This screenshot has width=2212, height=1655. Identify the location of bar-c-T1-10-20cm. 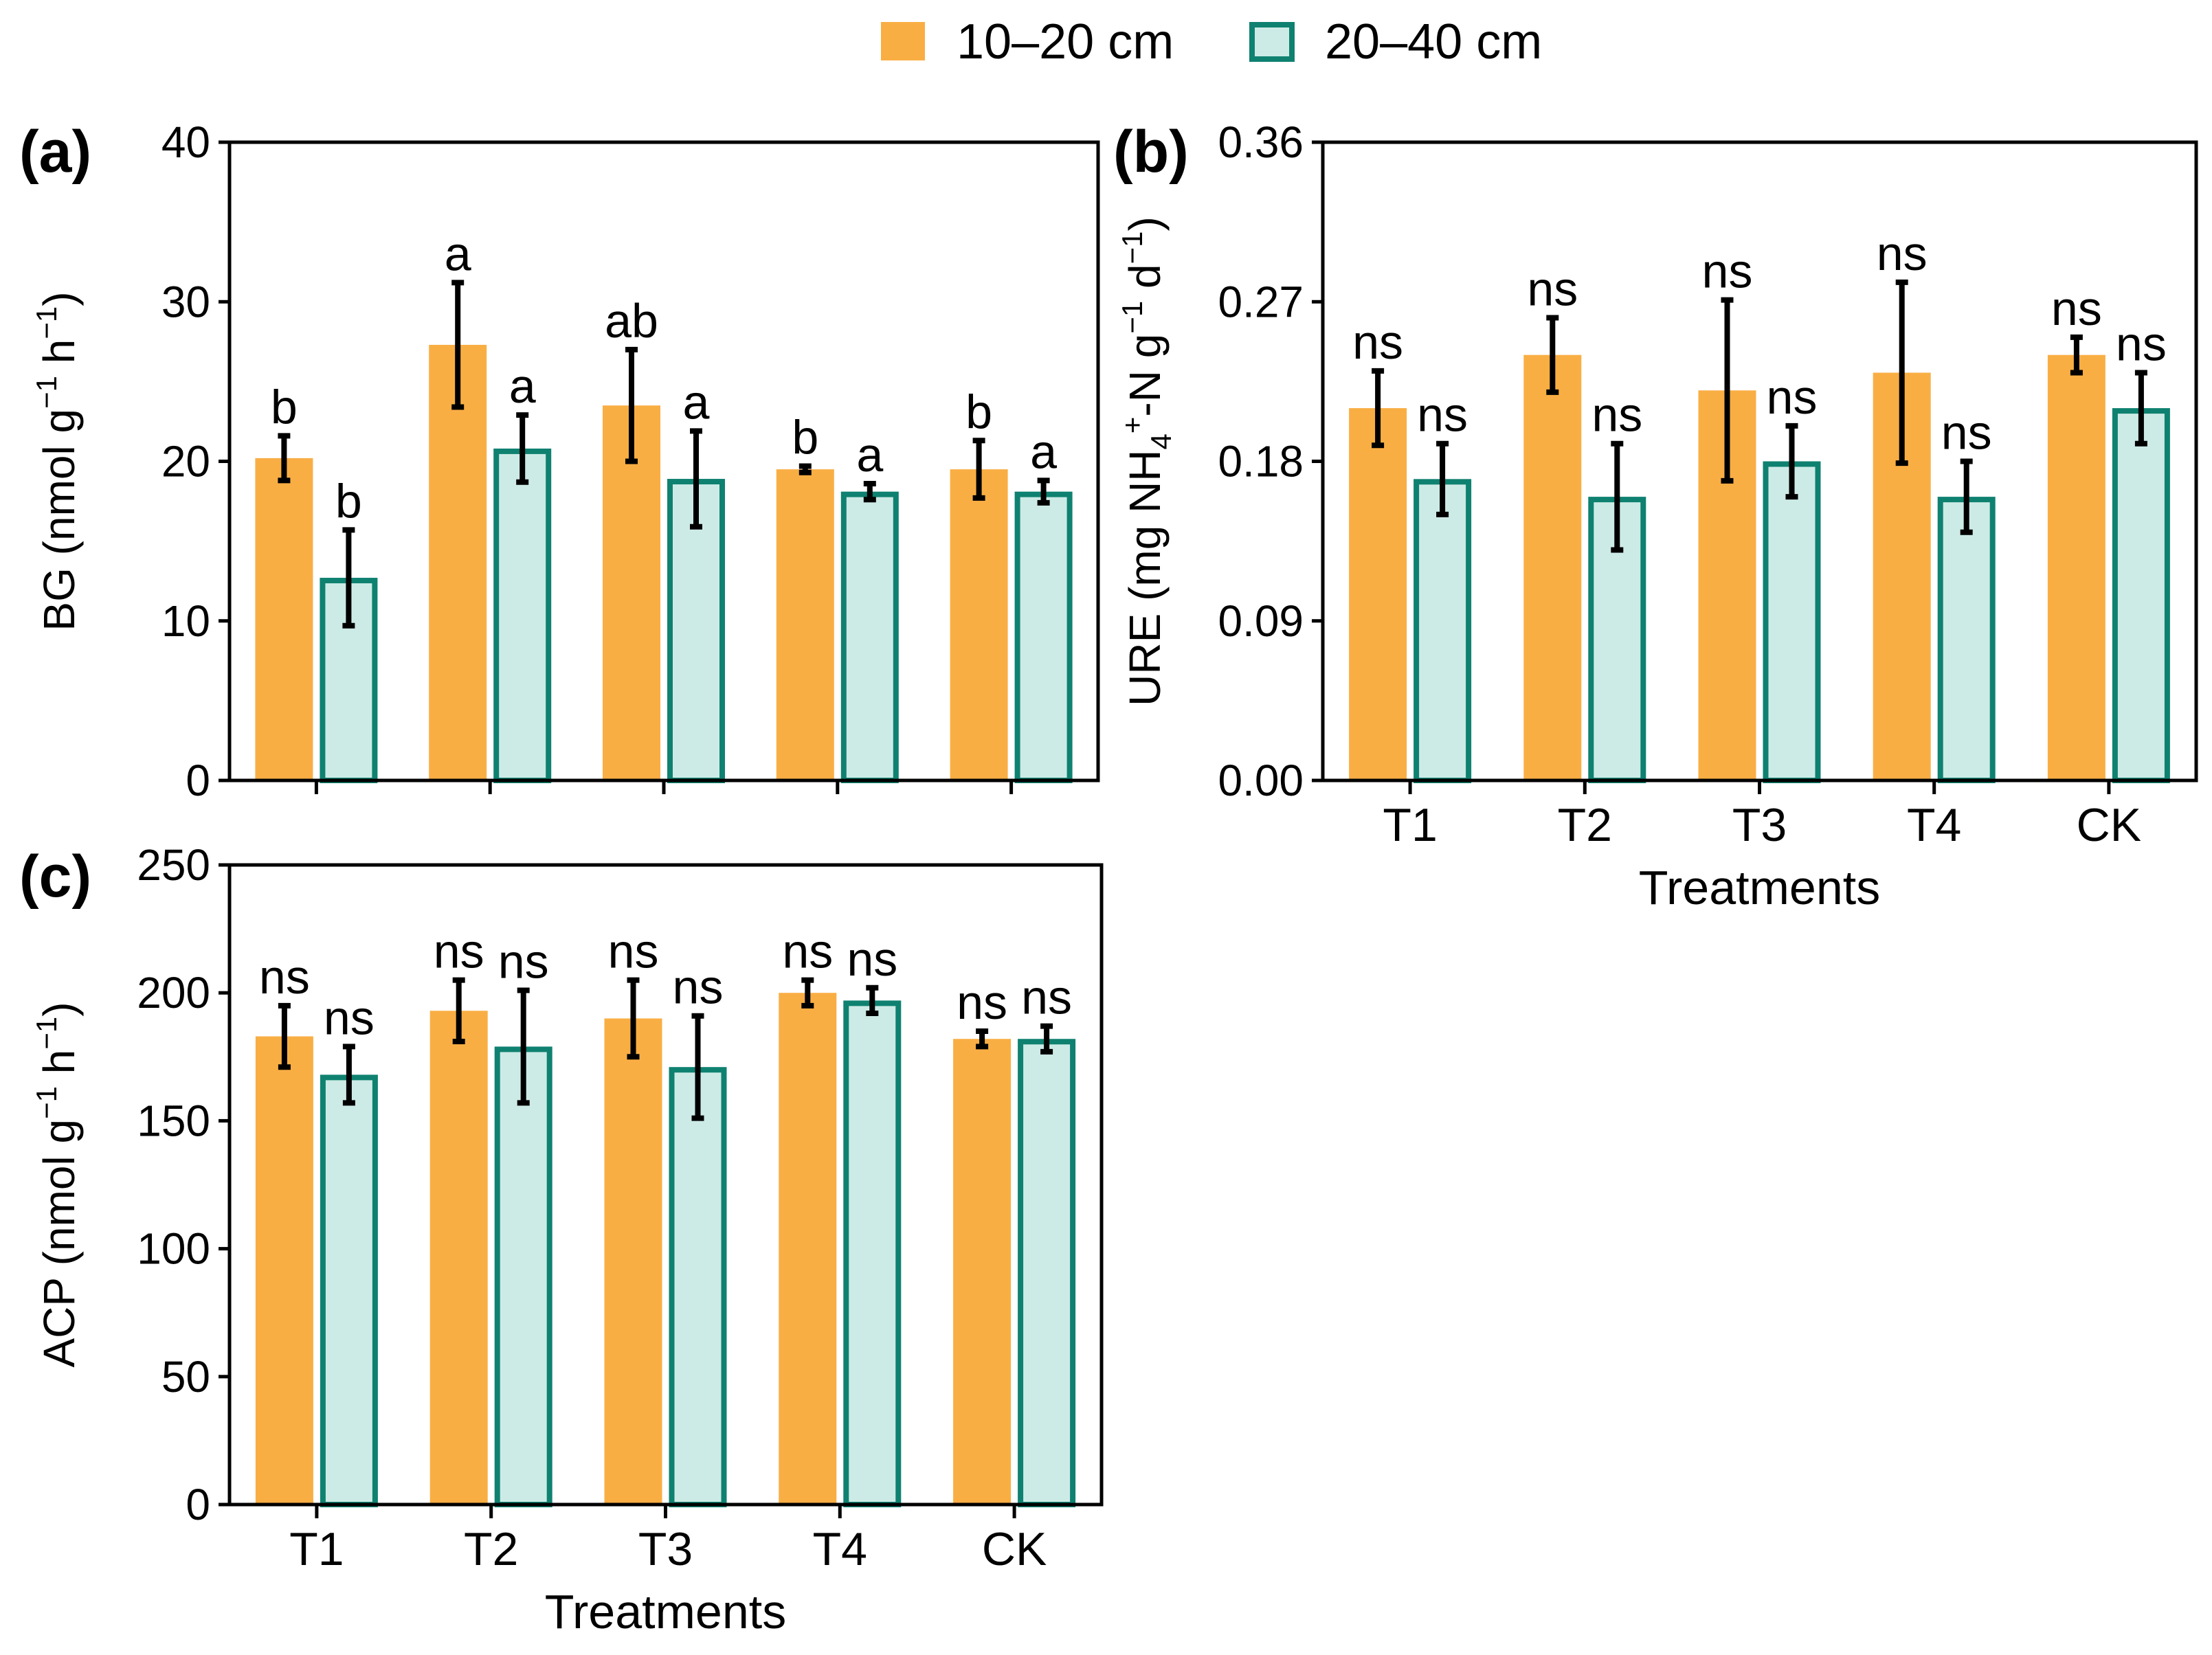
(284, 1270).